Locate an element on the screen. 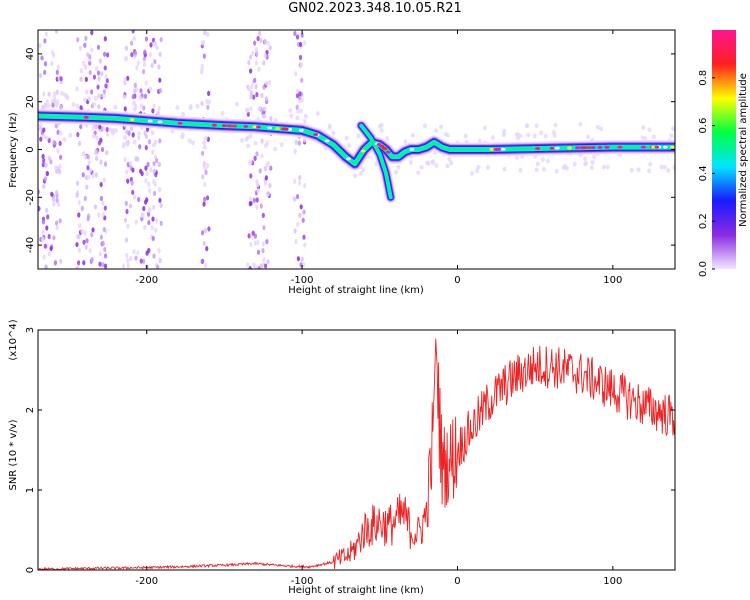 Image resolution: width=750 pixels, height=600 pixels. spectrogram-y-tick-label: -20 is located at coordinates (30, 197).